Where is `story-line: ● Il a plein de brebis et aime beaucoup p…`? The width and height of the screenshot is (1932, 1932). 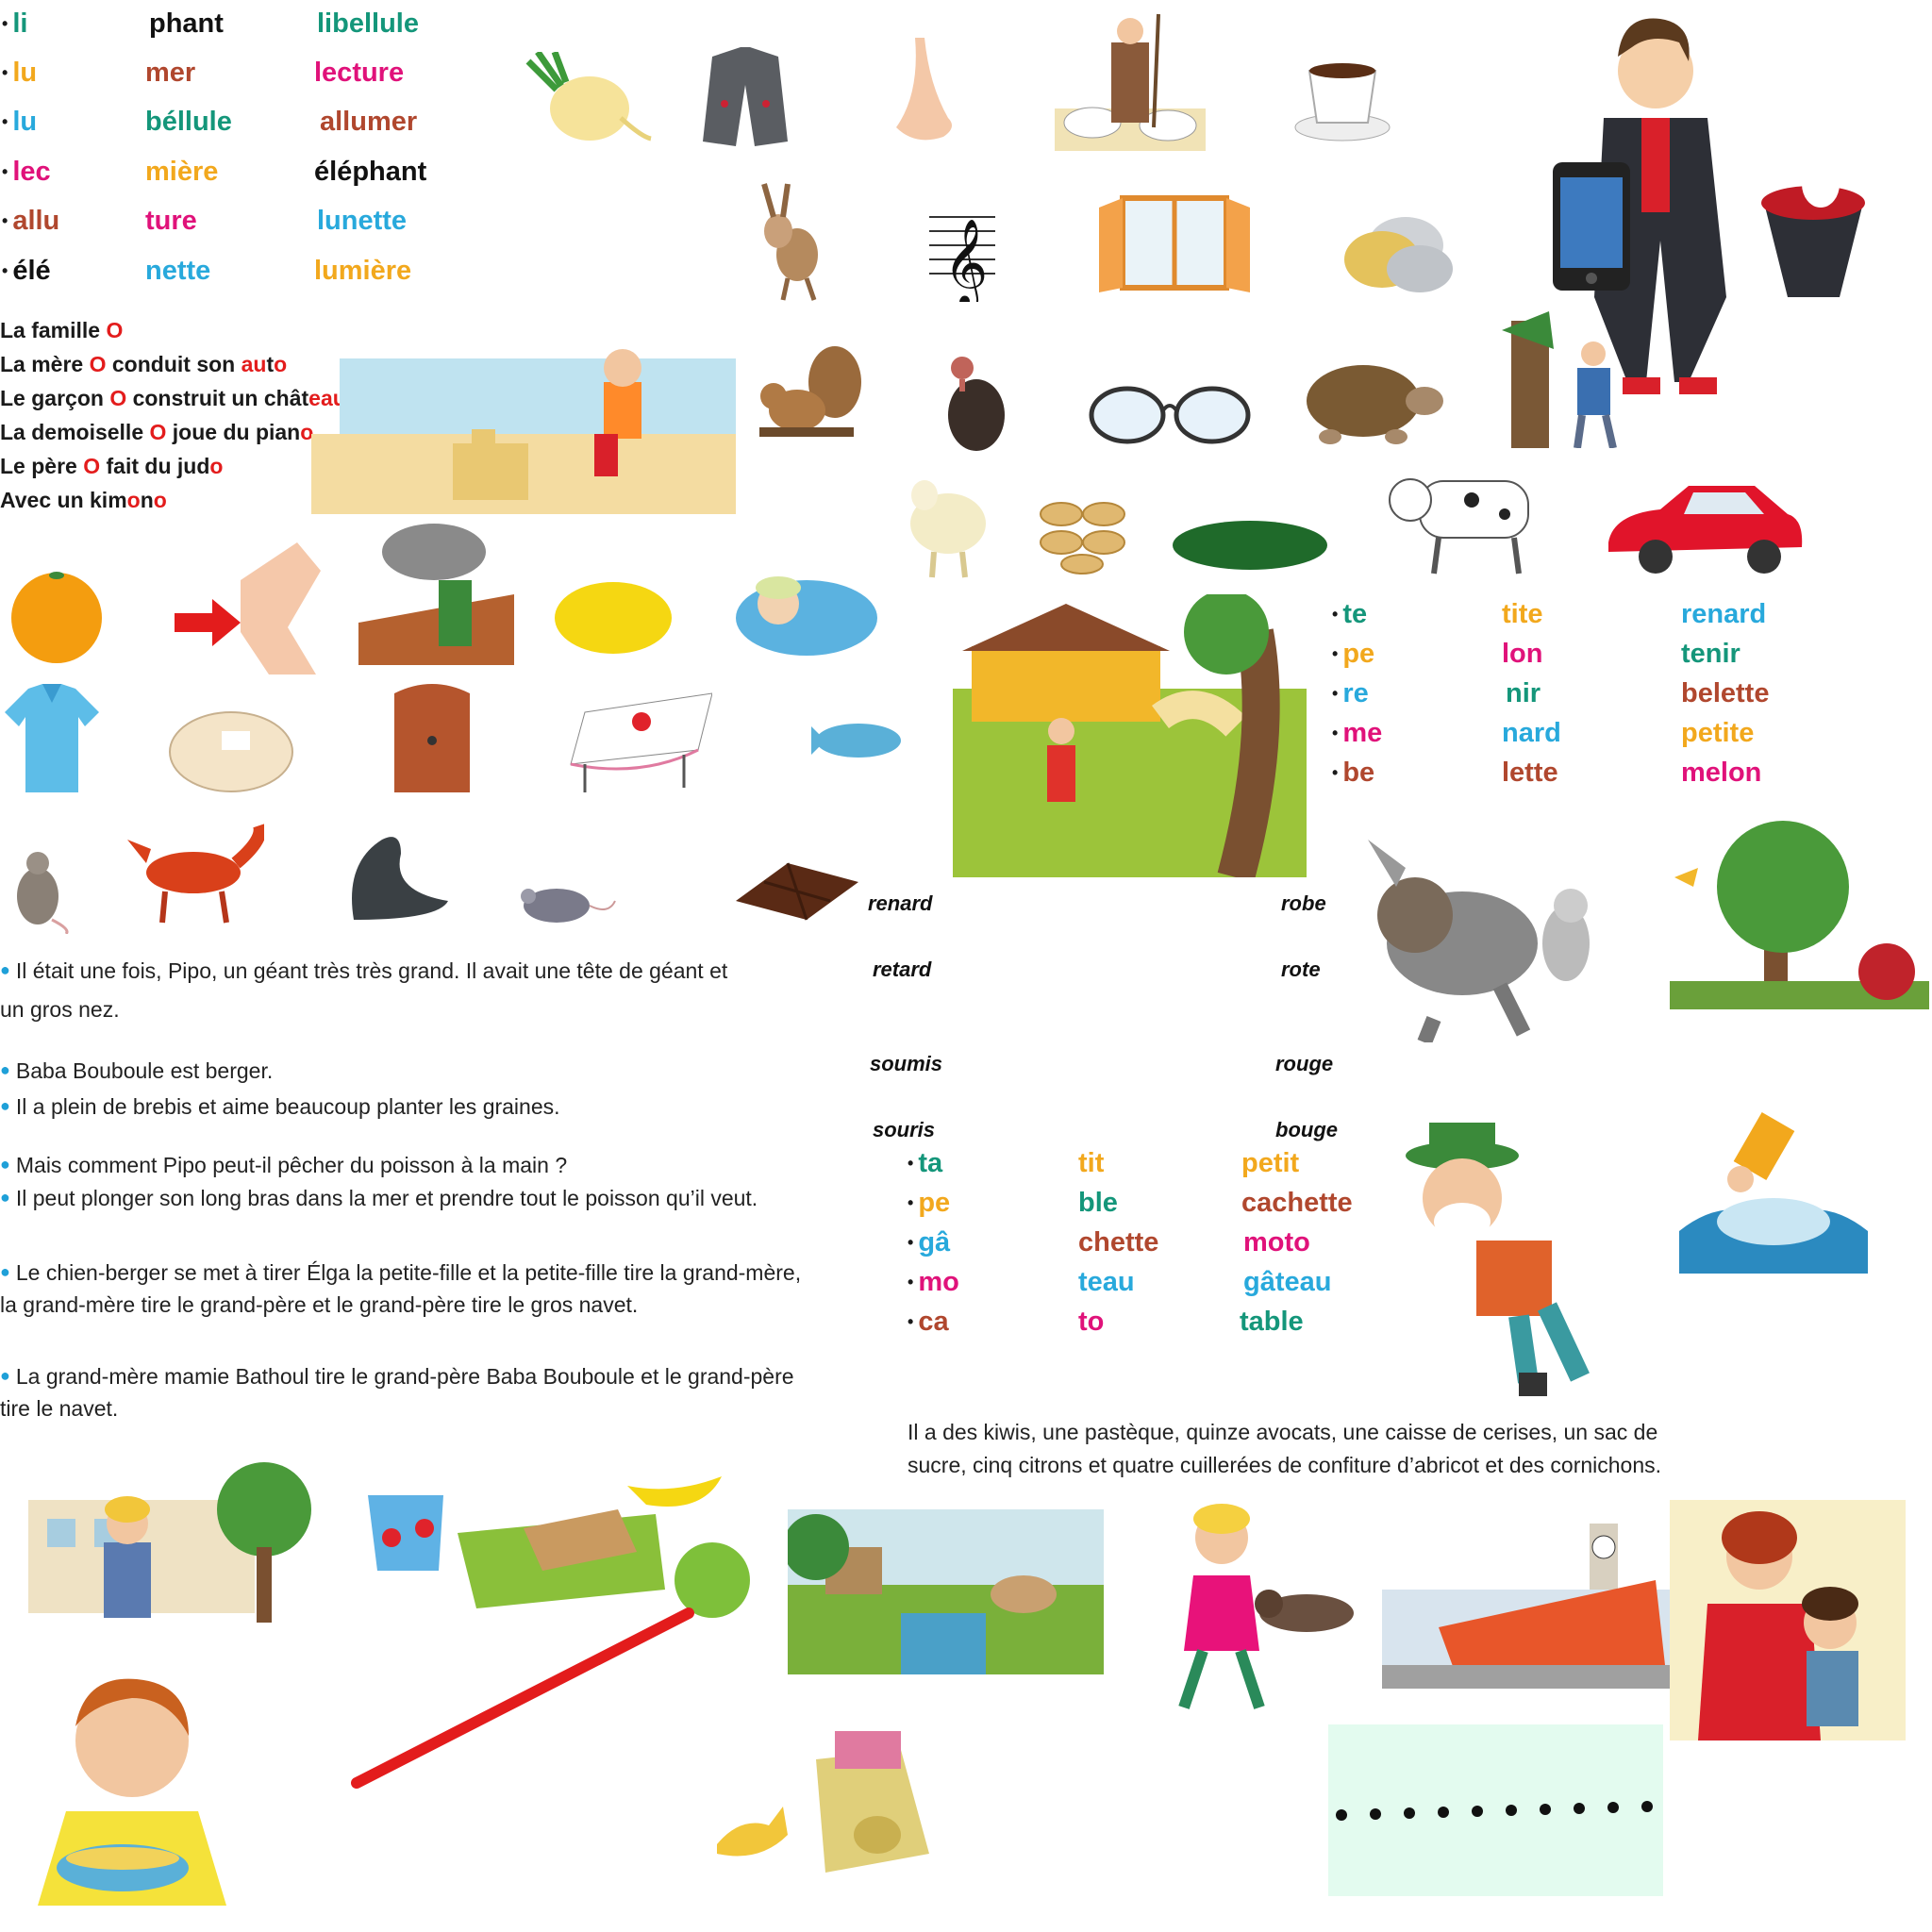
story-line: ● Il a plein de brebis et aime beaucoup p… is located at coordinates (280, 1106).